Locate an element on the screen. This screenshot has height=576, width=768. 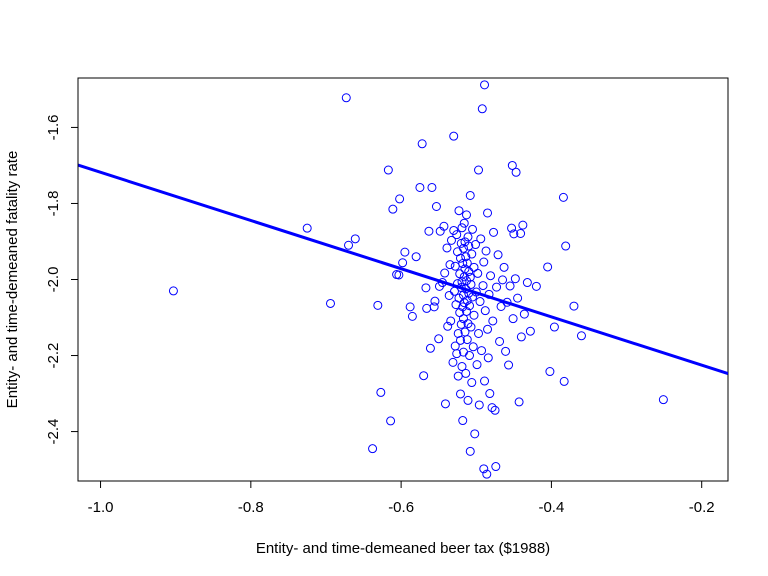
y-tick-label: -2.0 is located at coordinates (53, 280).